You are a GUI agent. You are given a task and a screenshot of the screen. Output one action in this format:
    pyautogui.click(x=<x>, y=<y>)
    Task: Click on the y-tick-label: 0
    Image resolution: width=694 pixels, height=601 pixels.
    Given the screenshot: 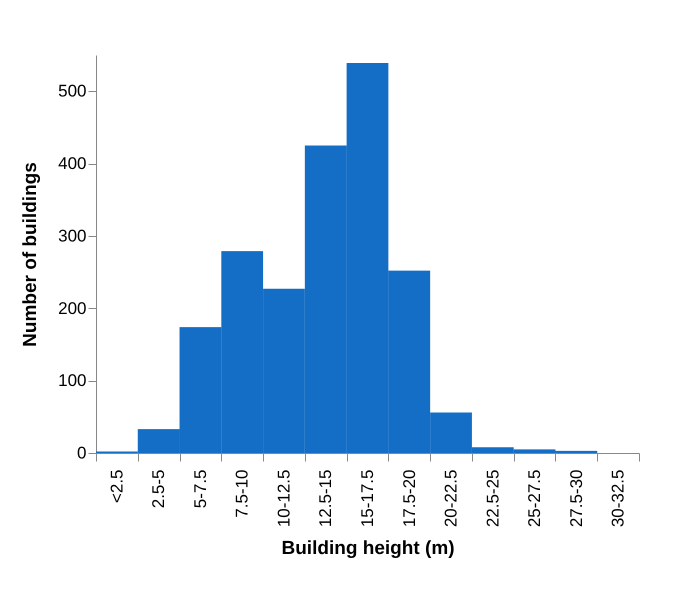 What is the action you would take?
    pyautogui.click(x=81, y=453)
    